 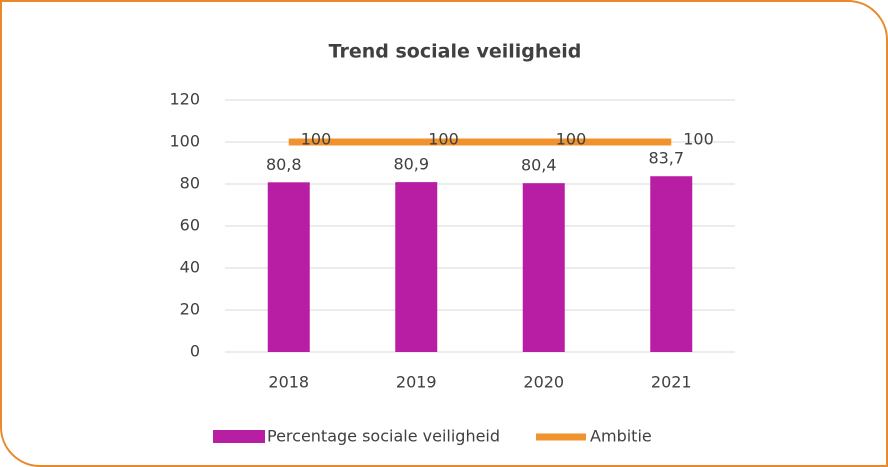 What do you see at coordinates (539, 165) in the screenshot?
I see `data-label: 80,4` at bounding box center [539, 165].